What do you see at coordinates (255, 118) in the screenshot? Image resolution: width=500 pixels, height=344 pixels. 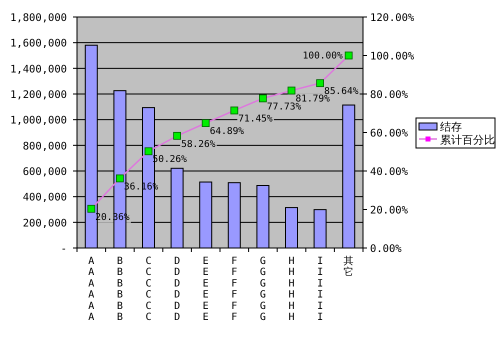 I see `data-label: 71.45%` at bounding box center [255, 118].